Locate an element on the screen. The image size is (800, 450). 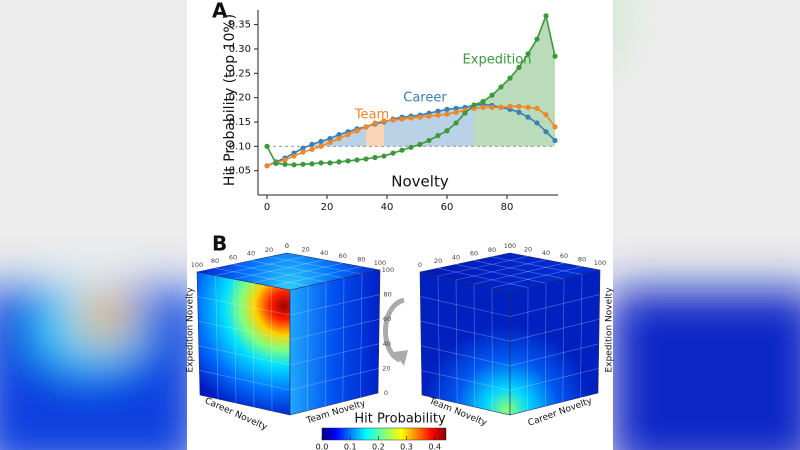
x-axis-label: Novelty is located at coordinates (420, 182).